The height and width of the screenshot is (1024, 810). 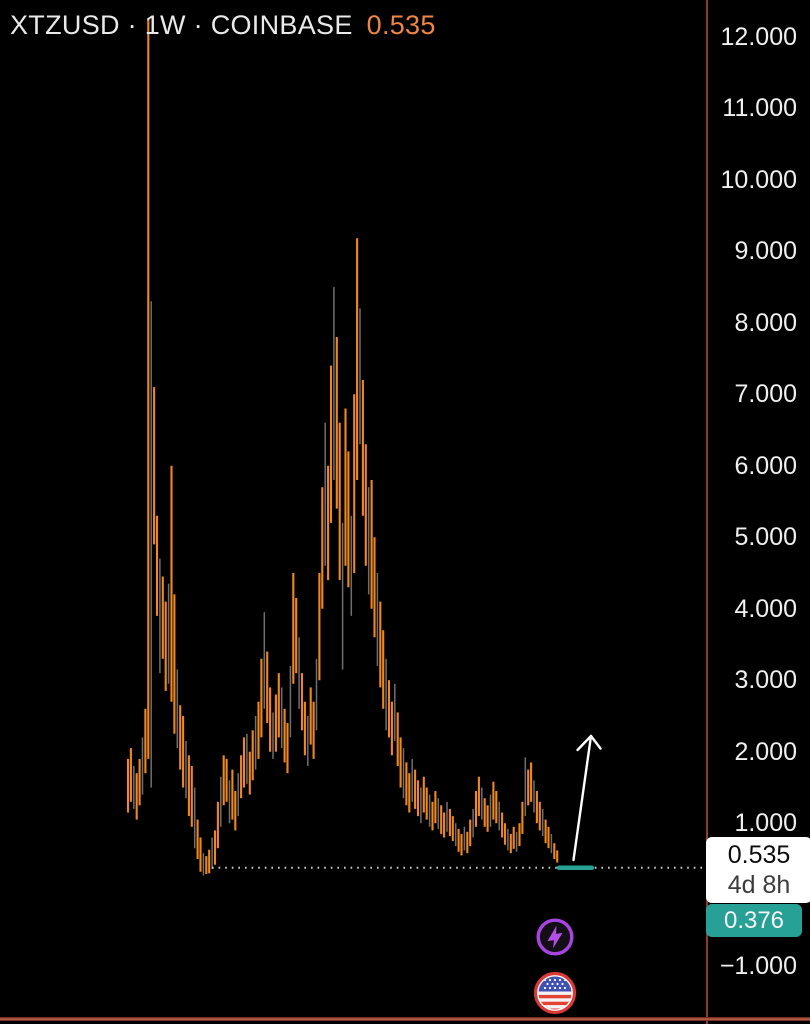 I want to click on level-price-label: 0.376, so click(x=754, y=920).